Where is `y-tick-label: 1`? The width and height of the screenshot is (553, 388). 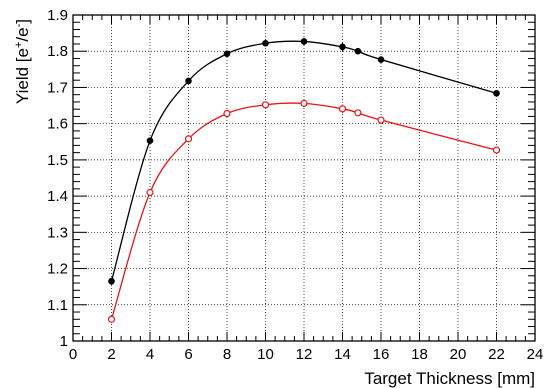 y-tick-label: 1 is located at coordinates (64, 341).